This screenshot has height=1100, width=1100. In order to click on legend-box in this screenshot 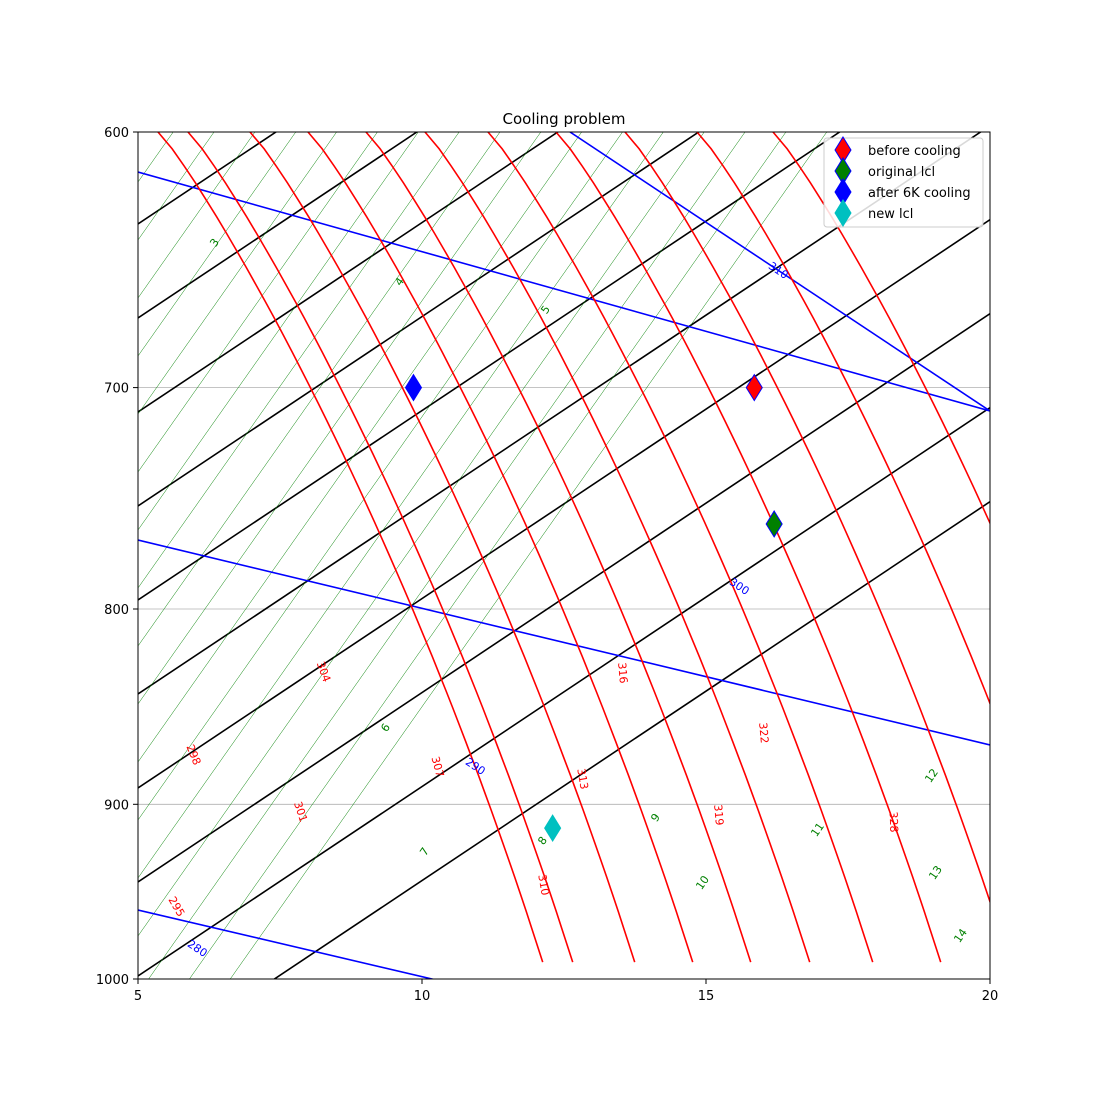, I will do `click(903, 182)`.